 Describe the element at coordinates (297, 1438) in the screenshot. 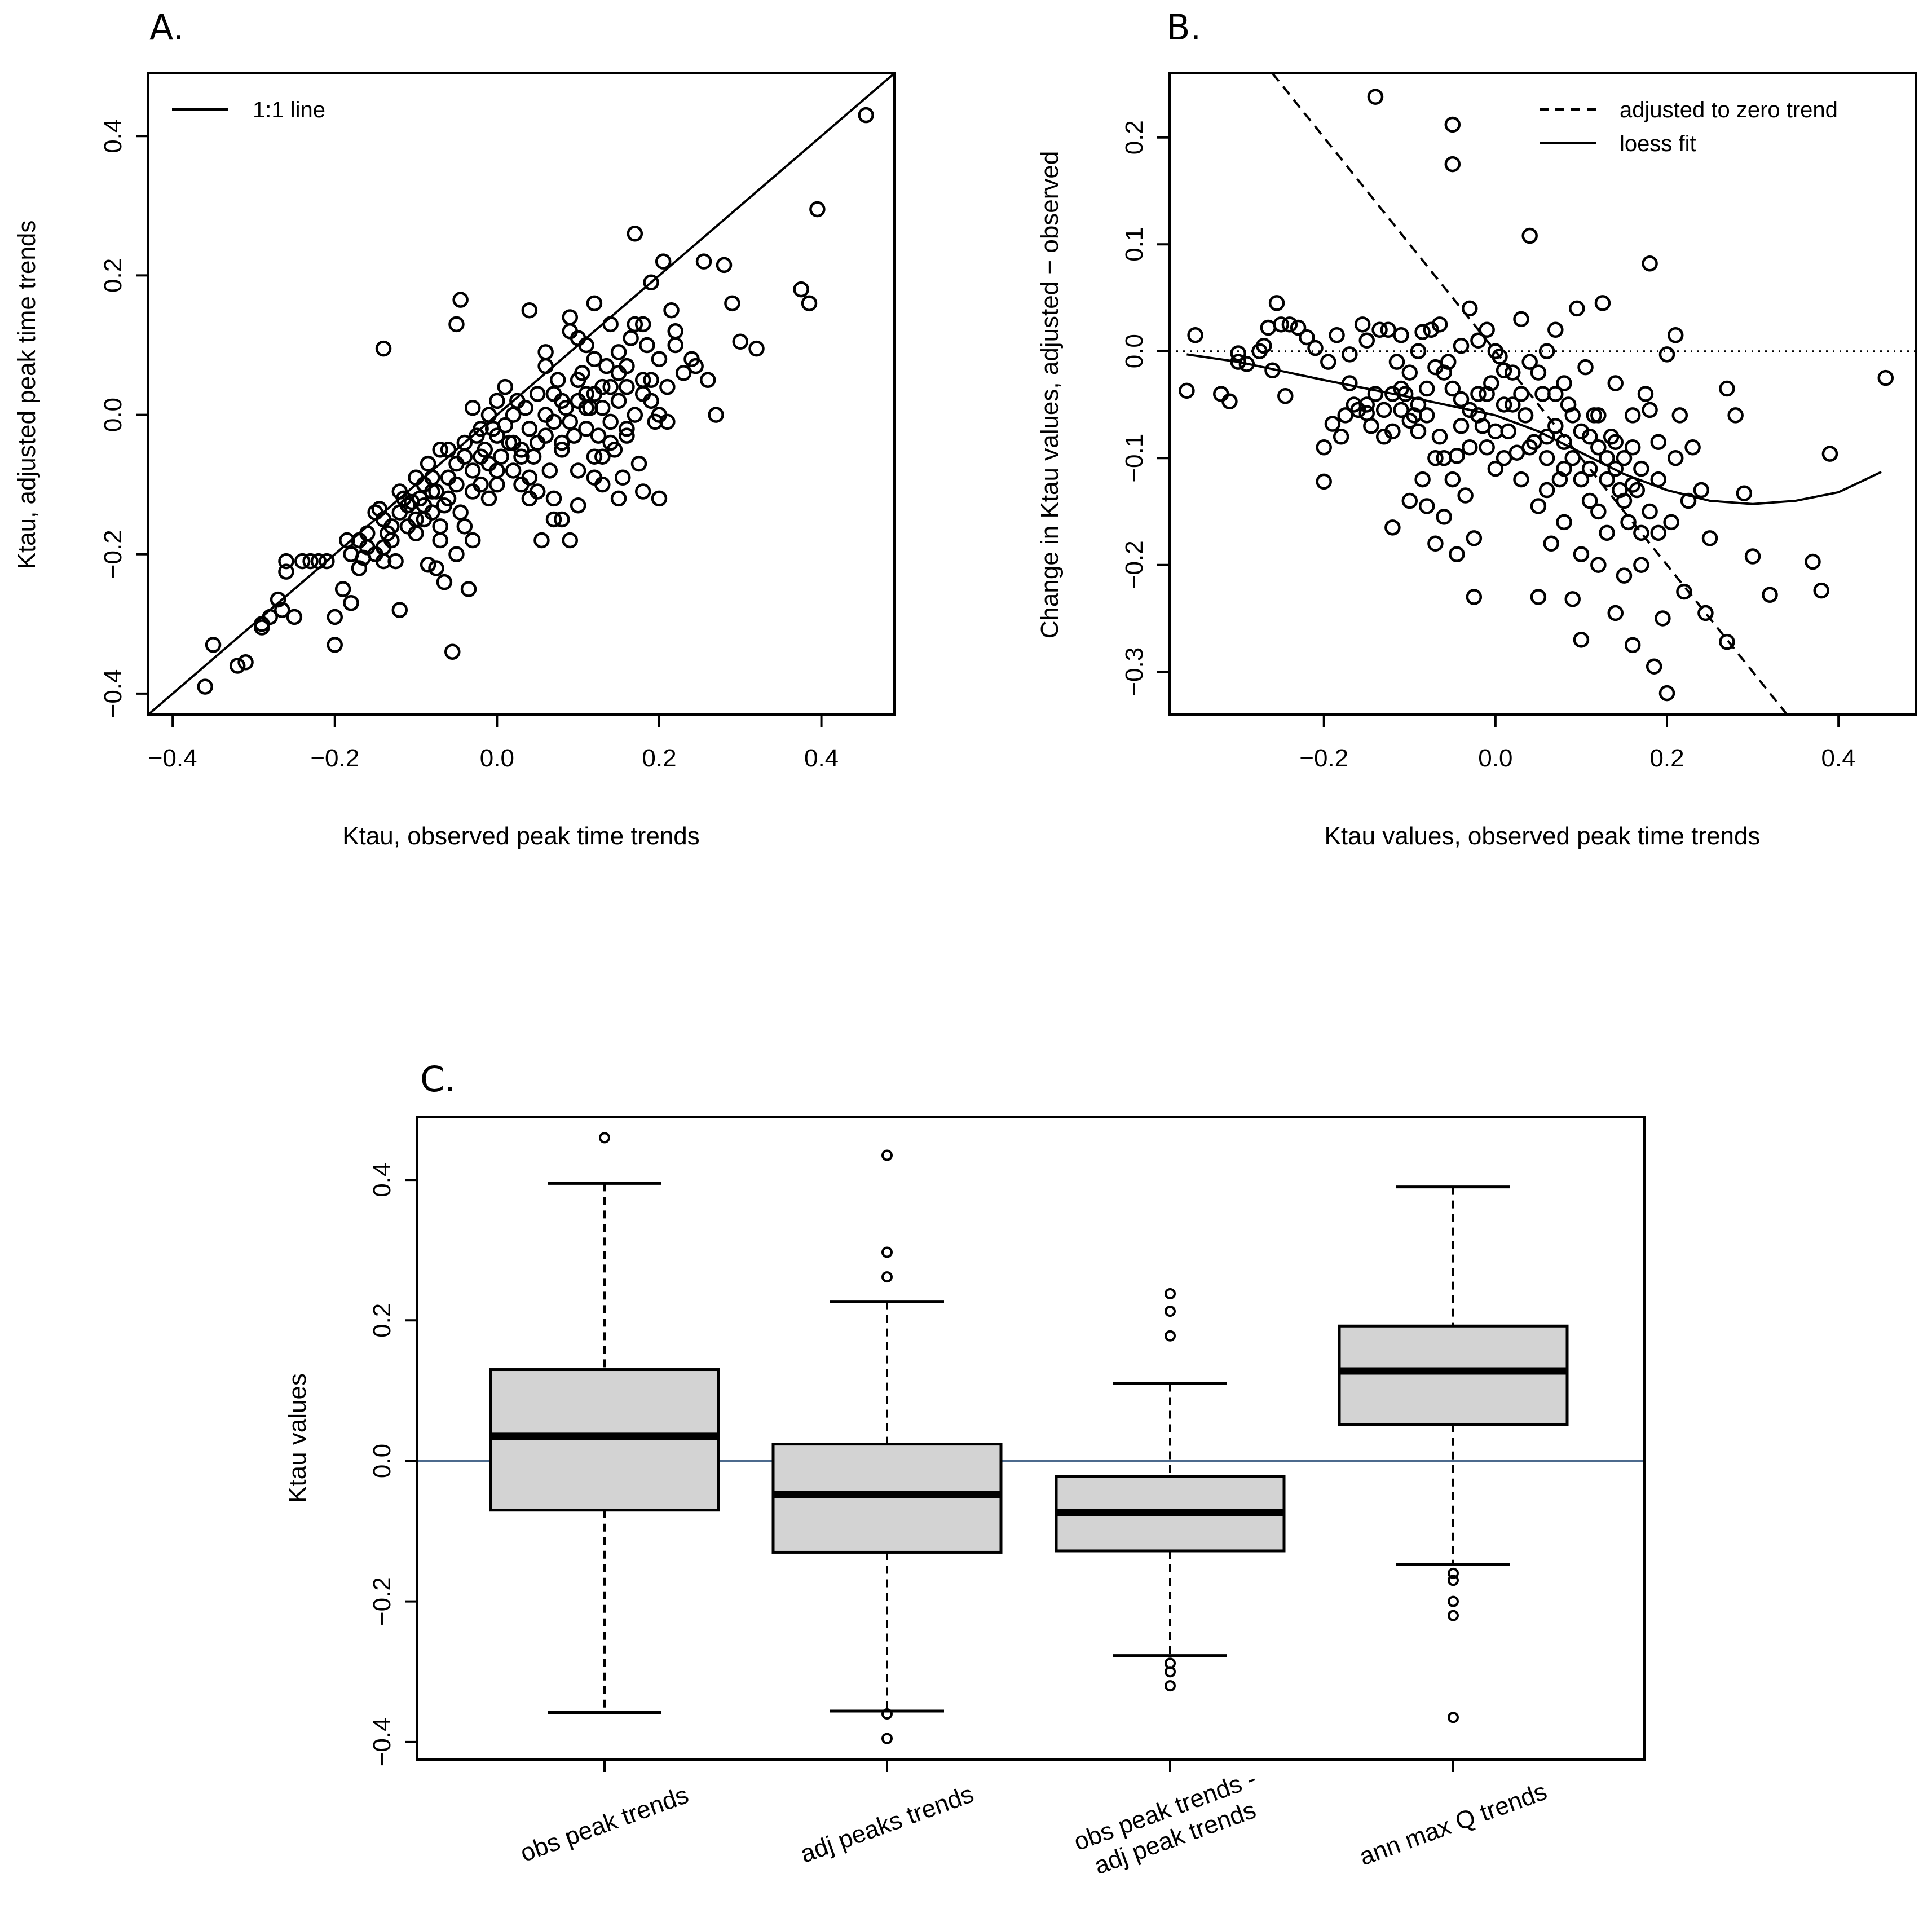

I see `panel-c-y-axis-label: Ktau values` at that location.